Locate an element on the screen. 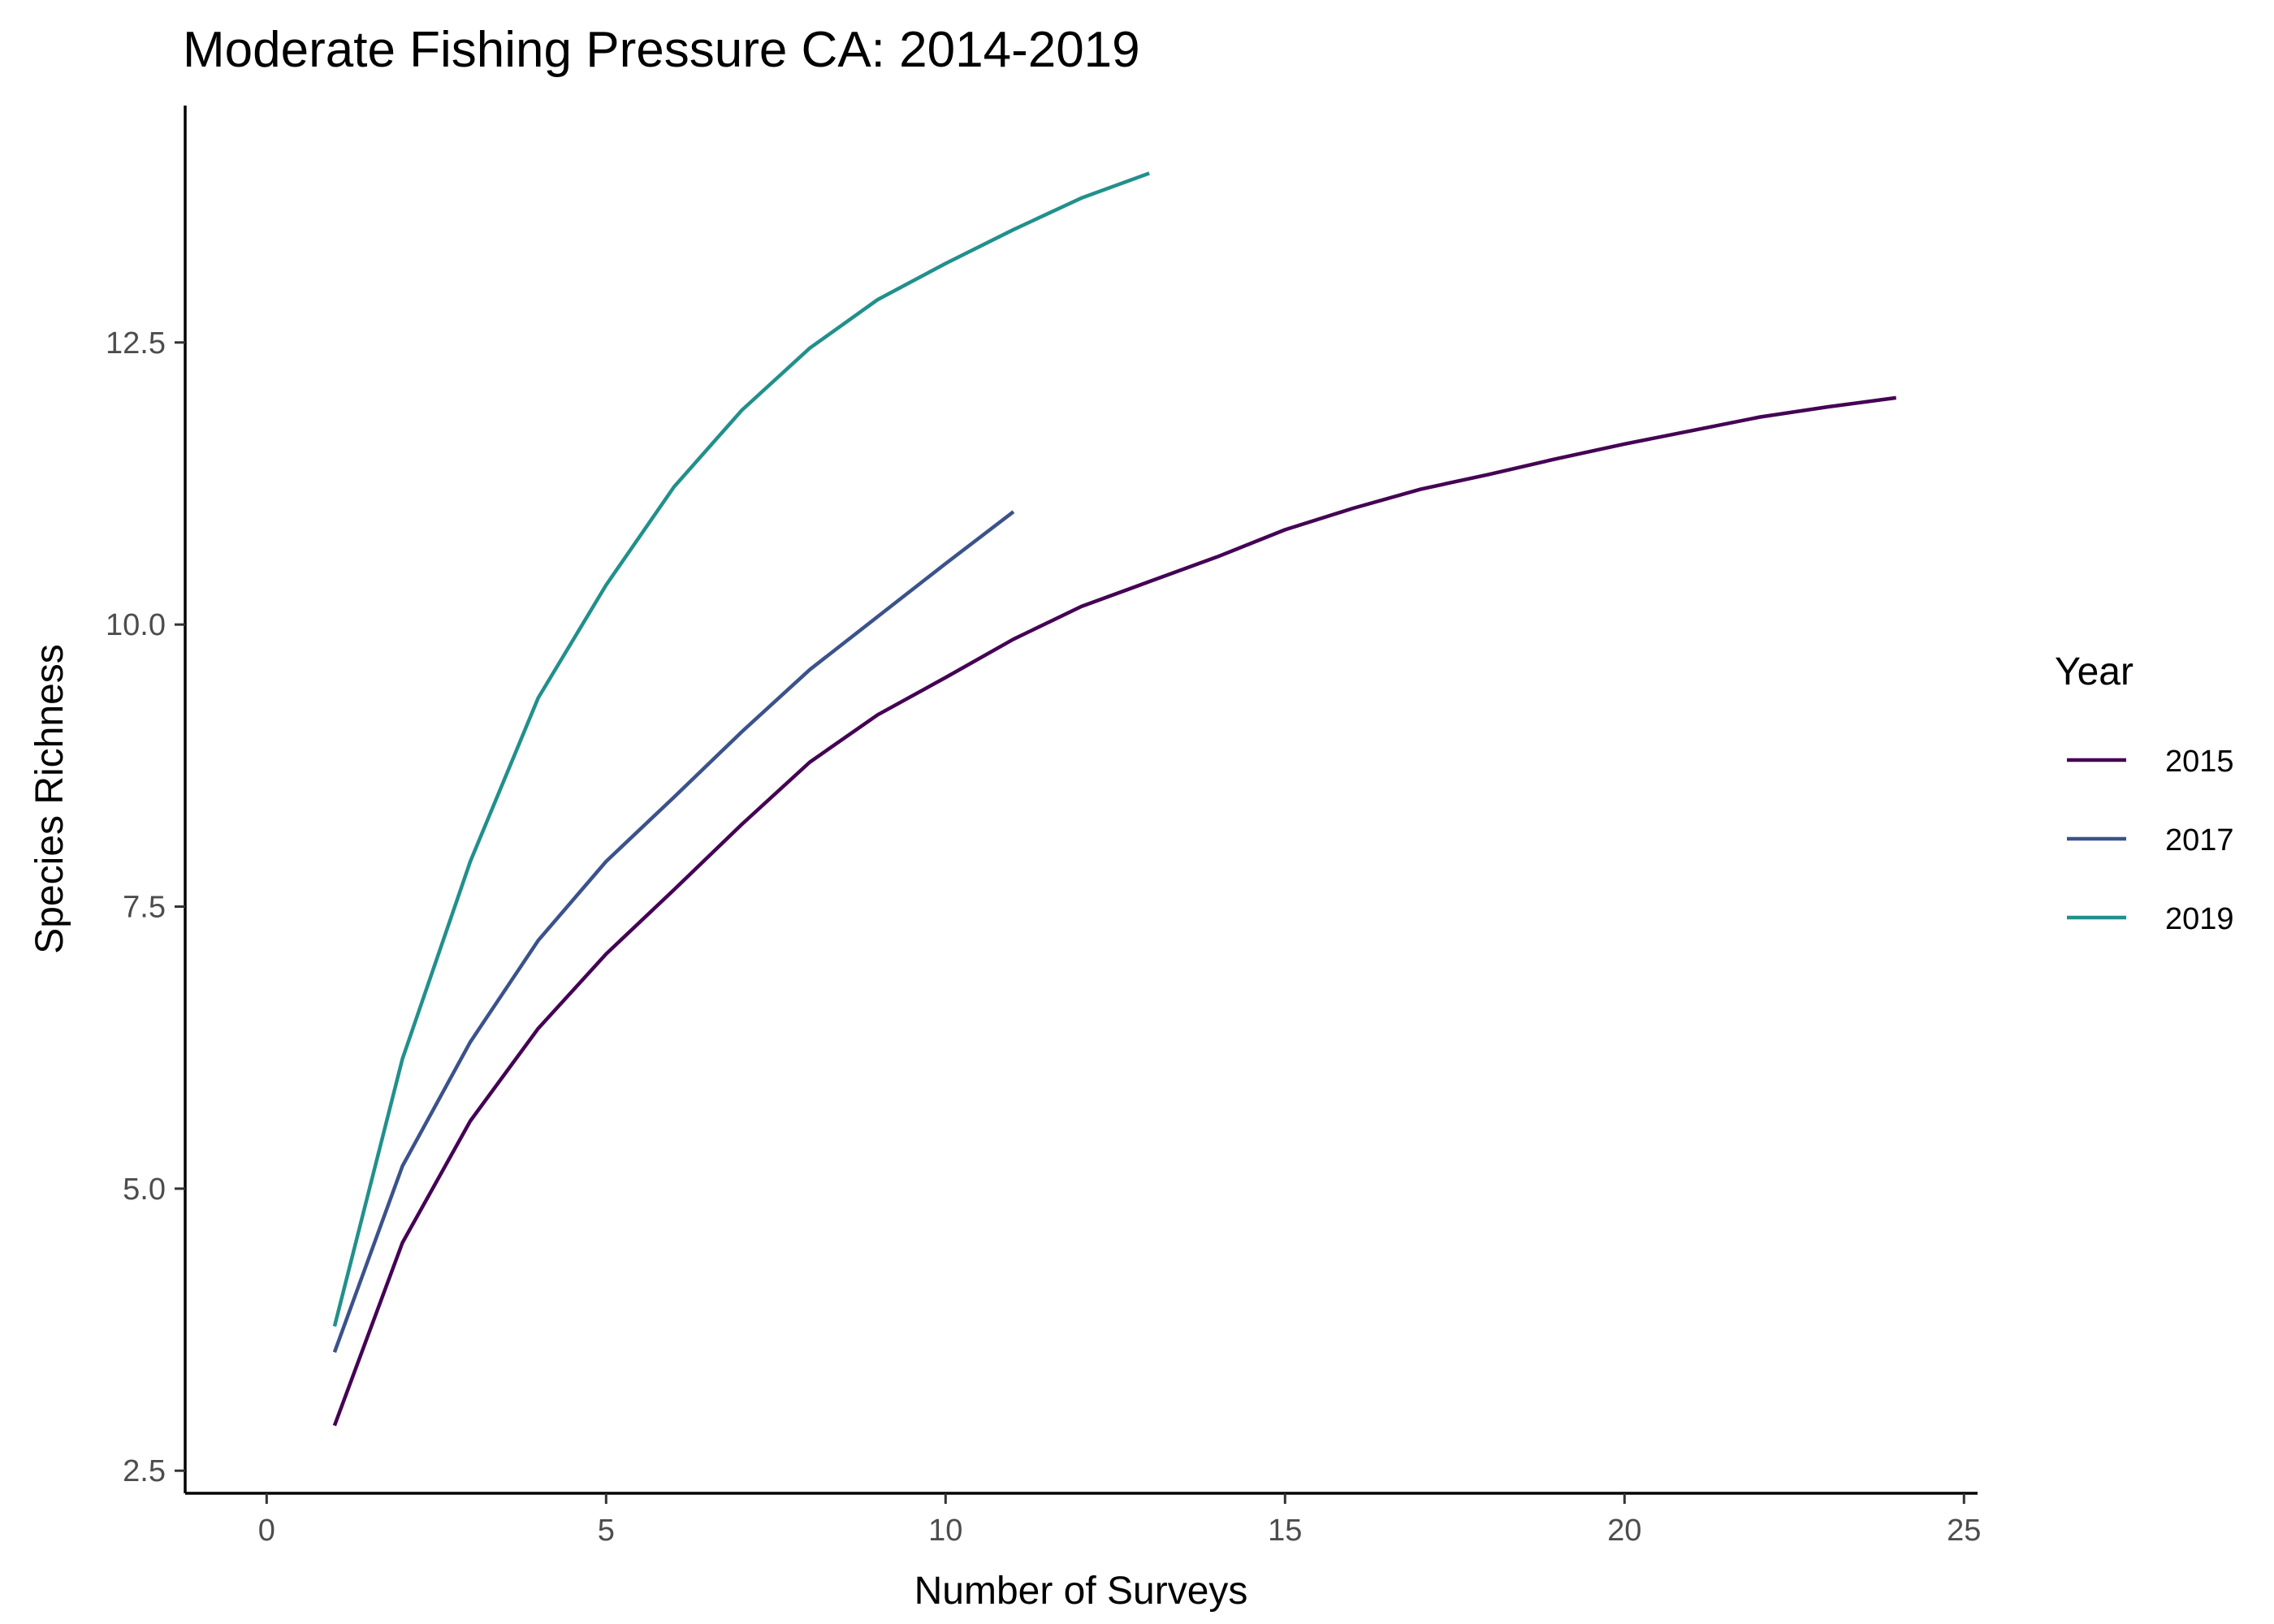  y-tick-label: 12.5 is located at coordinates (136, 344).